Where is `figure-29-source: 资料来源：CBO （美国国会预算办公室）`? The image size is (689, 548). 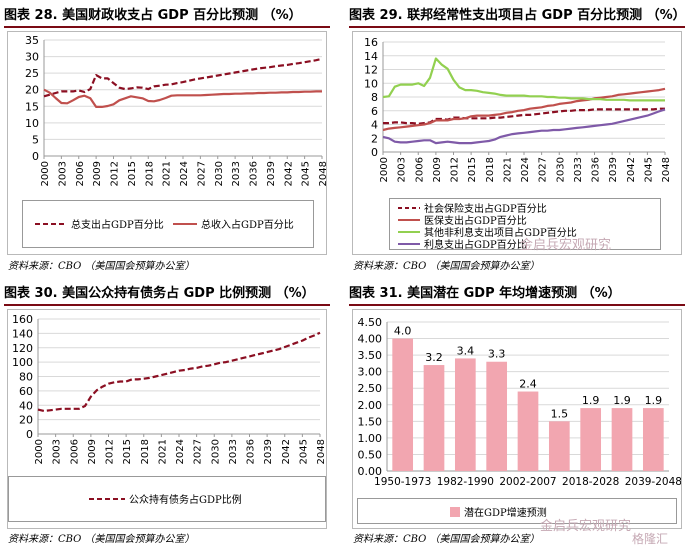 figure-29-source: 资料来源：CBO （美国国会预算办公室） is located at coordinates (446, 266).